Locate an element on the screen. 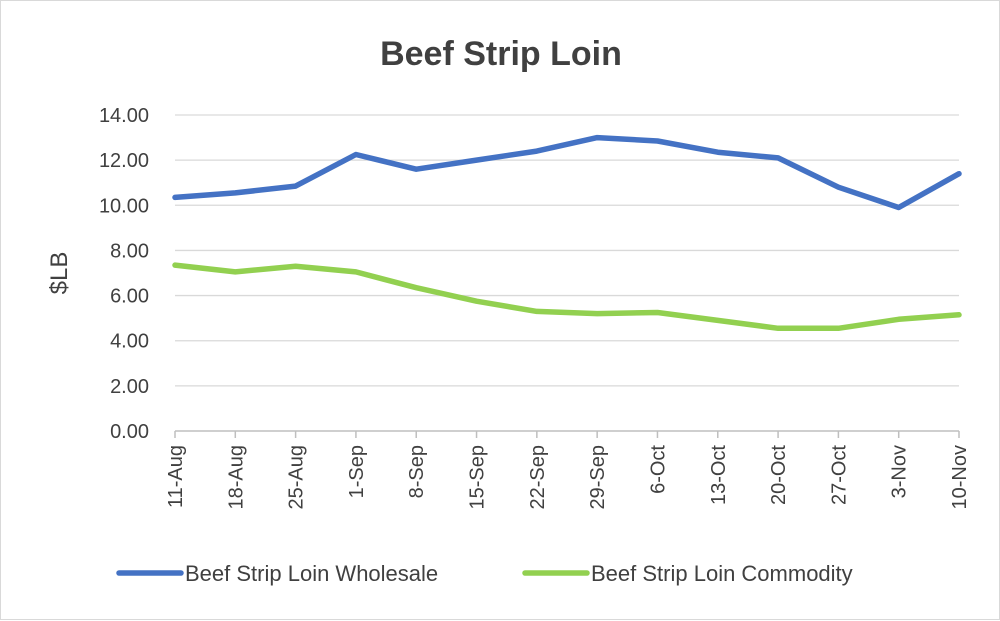 Image resolution: width=1000 pixels, height=621 pixels. legend-label-1: Beef Strip Loin Wholesale is located at coordinates (311, 573).